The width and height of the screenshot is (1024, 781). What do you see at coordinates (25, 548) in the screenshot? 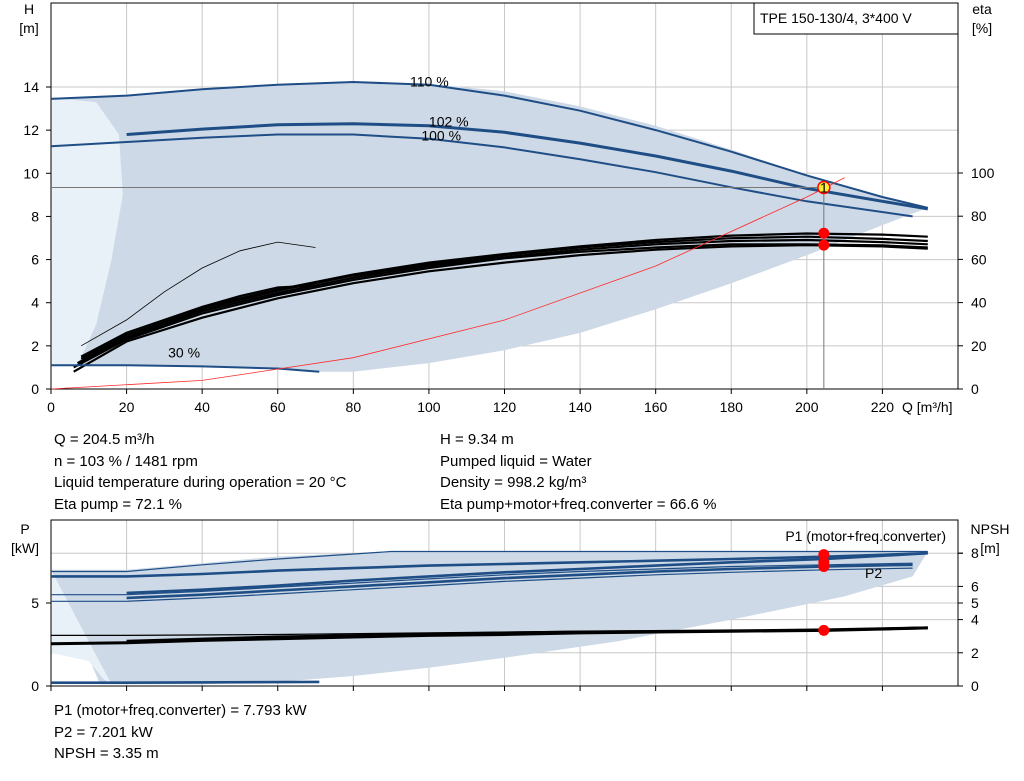
I see `p-axis-unit: [kW]` at bounding box center [25, 548].